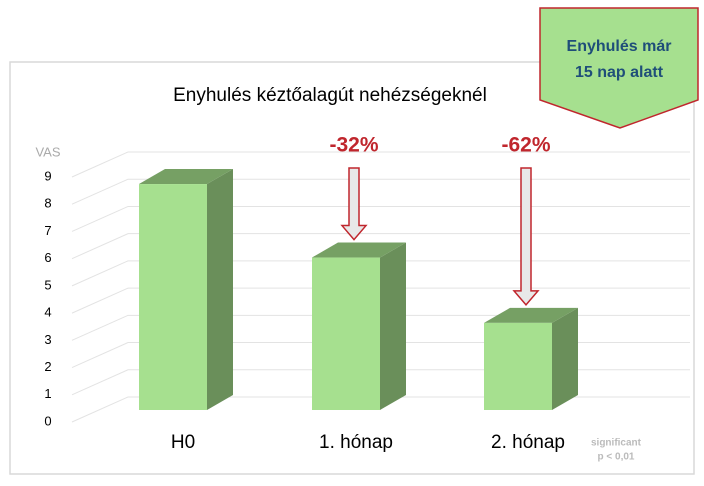 This screenshot has height=486, width=704. Describe the element at coordinates (47, 339) in the screenshot. I see `y-tick-label: 3` at that location.